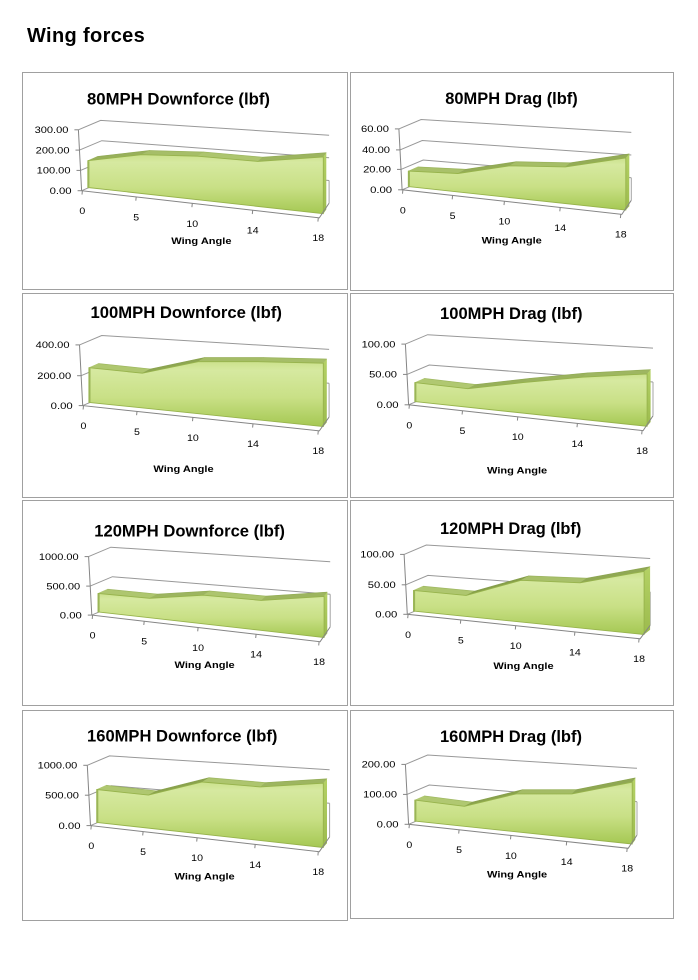  Describe the element at coordinates (189, 530) in the screenshot. I see `svg-text: 120MPH Downforce (lbf)` at that location.